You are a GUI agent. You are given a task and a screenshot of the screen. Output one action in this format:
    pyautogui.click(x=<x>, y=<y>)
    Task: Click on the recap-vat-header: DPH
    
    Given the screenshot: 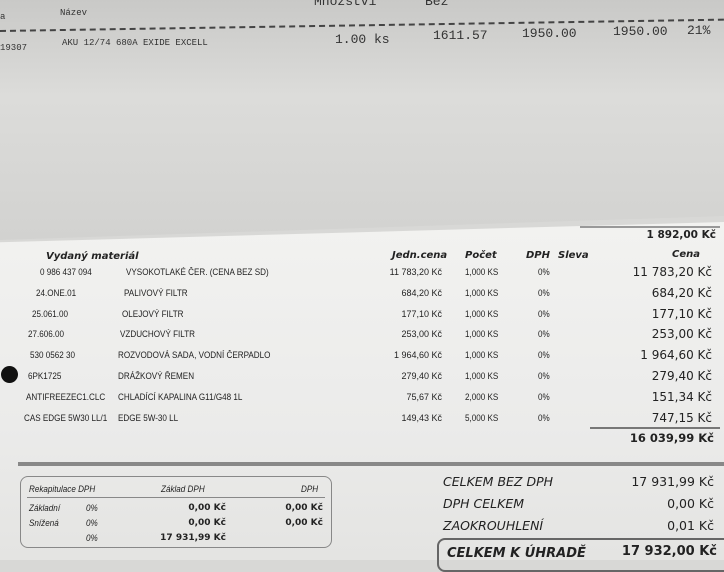 What is the action you would take?
    pyautogui.click(x=310, y=489)
    